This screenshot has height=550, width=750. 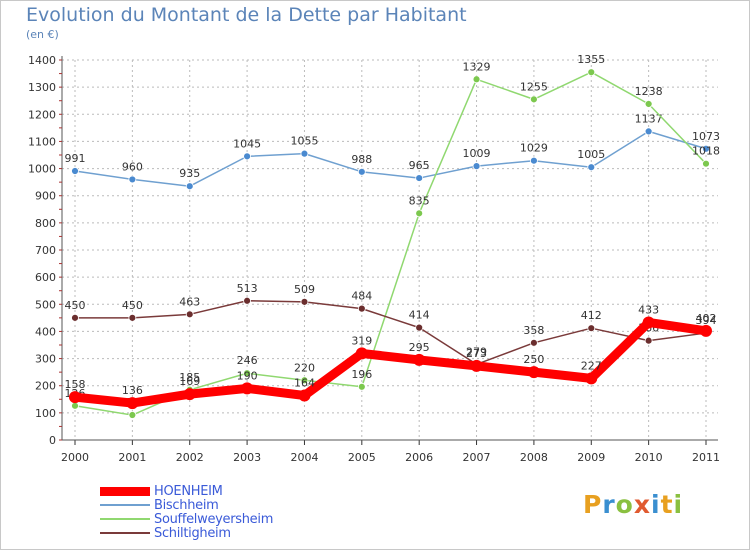 What do you see at coordinates (706, 318) in the screenshot?
I see `data-label-hoenheim: 402` at bounding box center [706, 318].